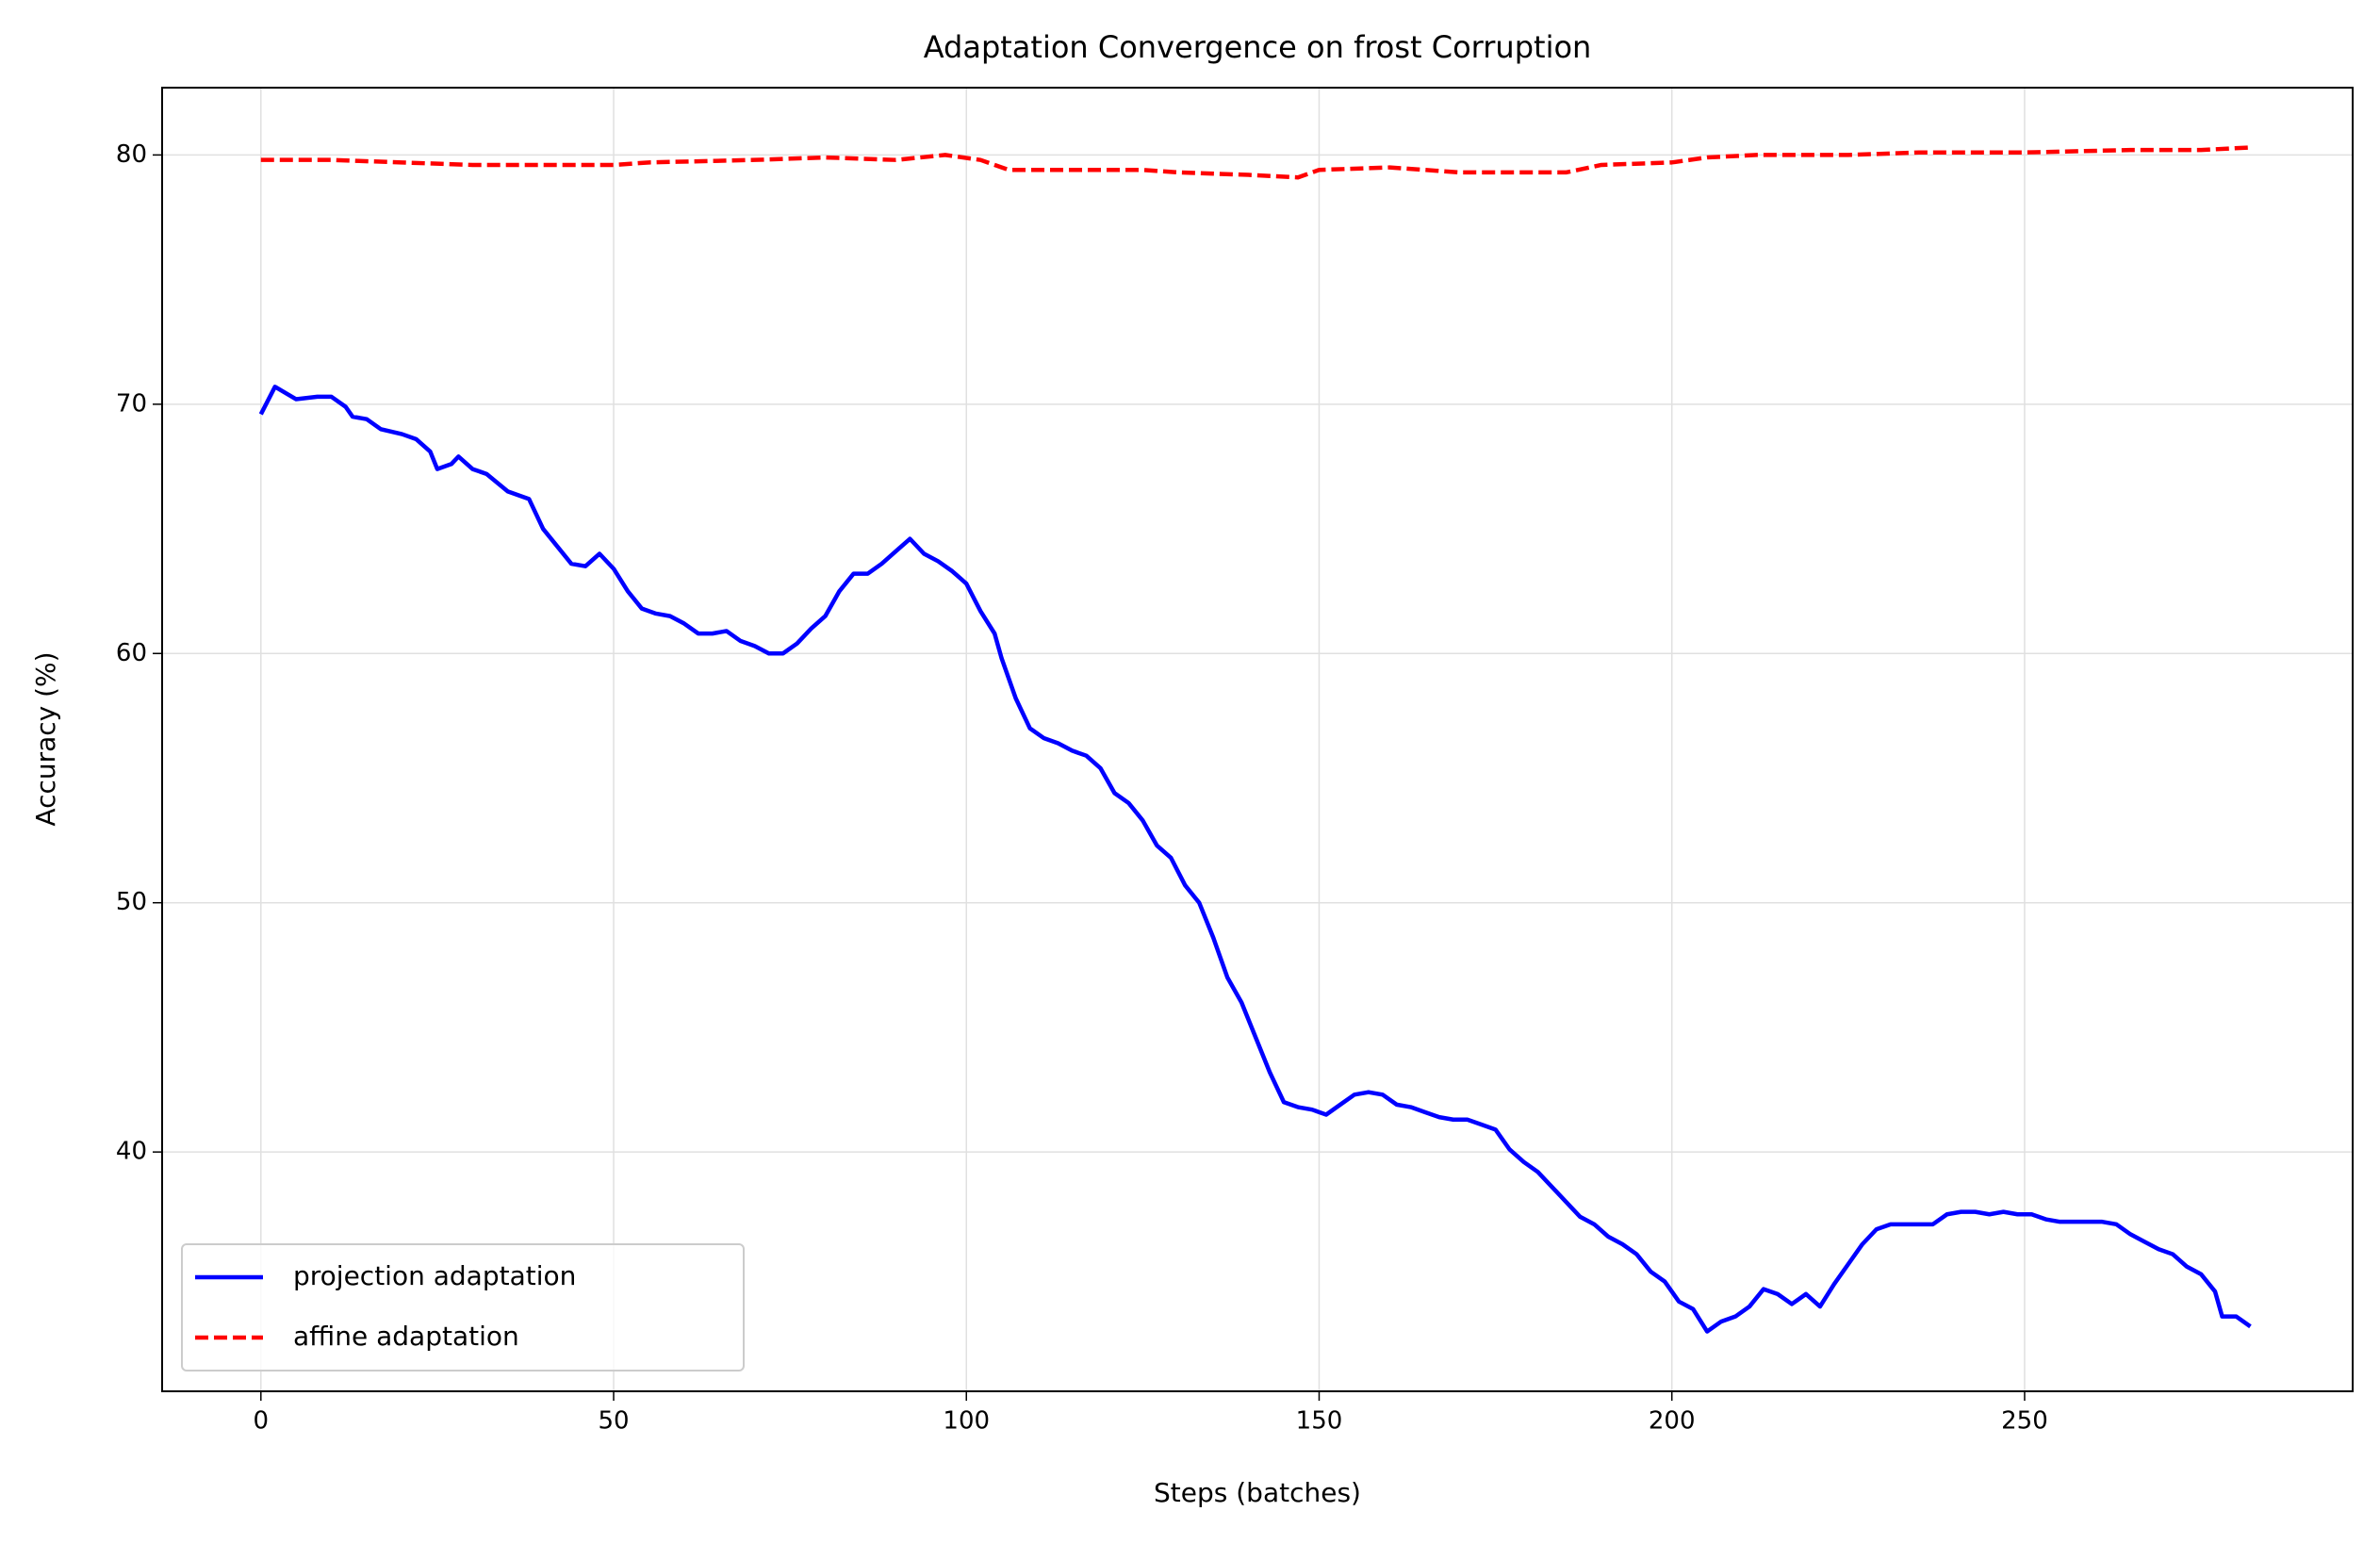 Image resolution: width=2380 pixels, height=1544 pixels. Describe the element at coordinates (131, 154) in the screenshot. I see `y-tick-label: 80` at that location.